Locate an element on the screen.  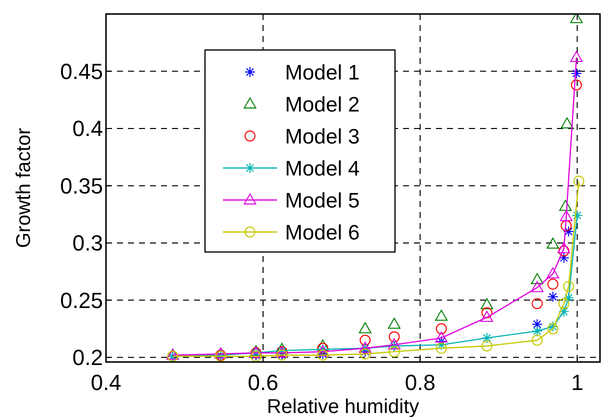
y-tick-label: 0.3 is located at coordinates (87, 243).